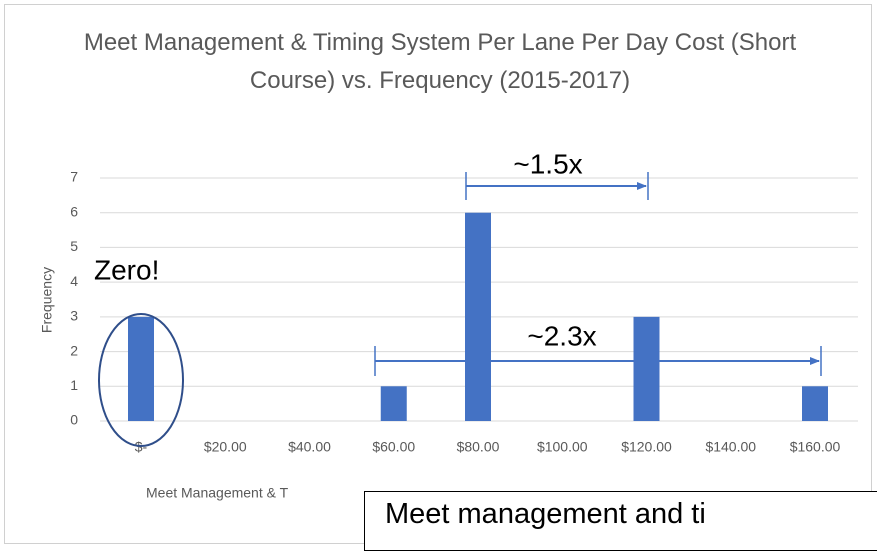 The image size is (877, 551). I want to click on y-tick-label: 4, so click(74, 281).